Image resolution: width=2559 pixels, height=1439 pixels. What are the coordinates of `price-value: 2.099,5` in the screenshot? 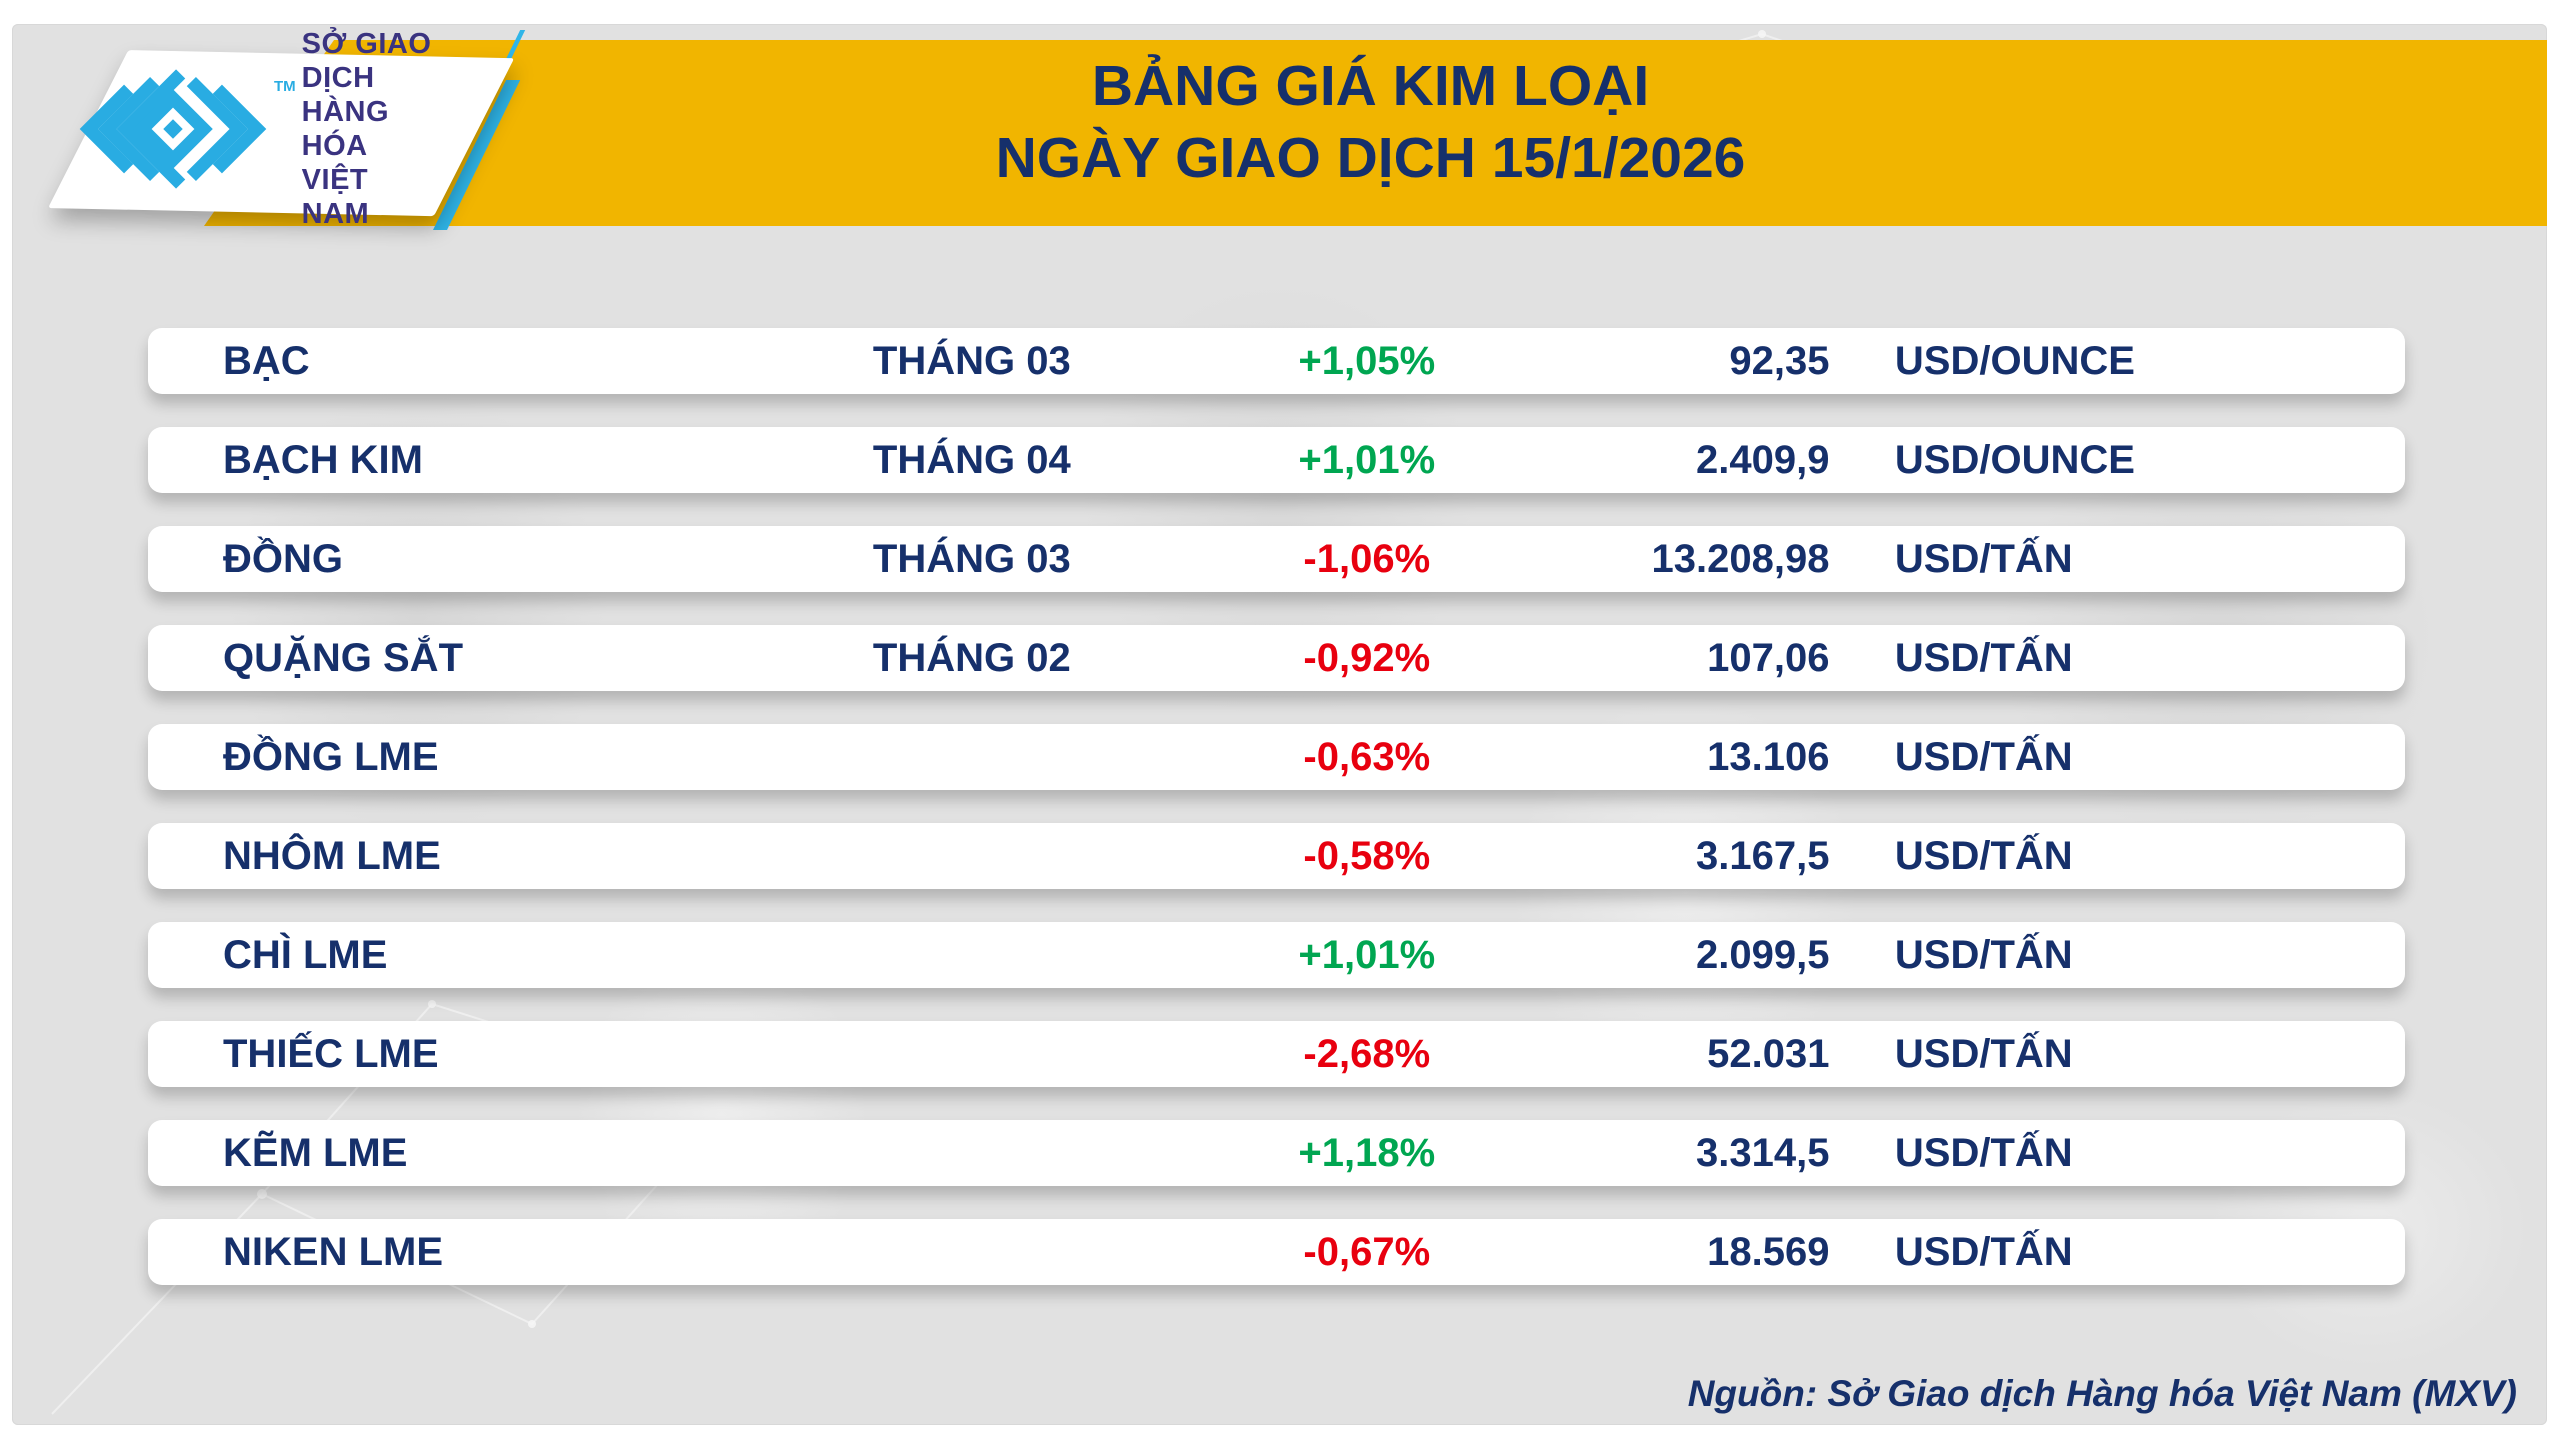 It's located at (1762, 955).